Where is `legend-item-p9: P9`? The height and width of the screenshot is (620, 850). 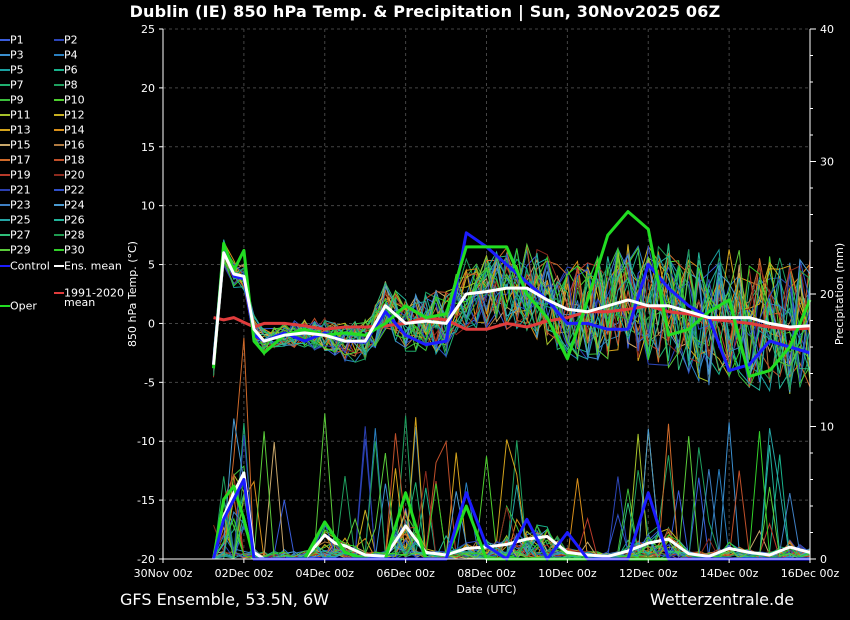 legend-item-p9: P9 is located at coordinates (12, 99).